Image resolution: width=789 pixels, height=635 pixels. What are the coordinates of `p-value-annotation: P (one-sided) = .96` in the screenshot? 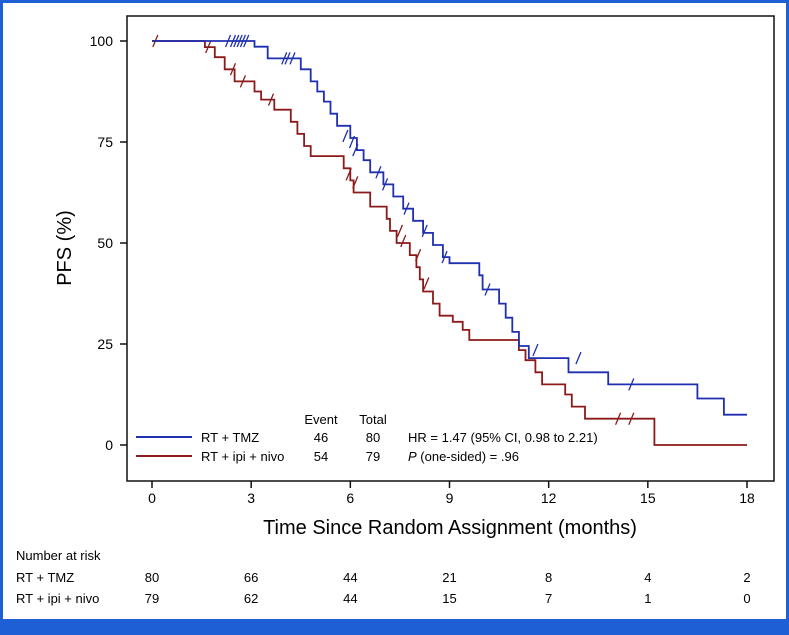 It's located at (463, 456).